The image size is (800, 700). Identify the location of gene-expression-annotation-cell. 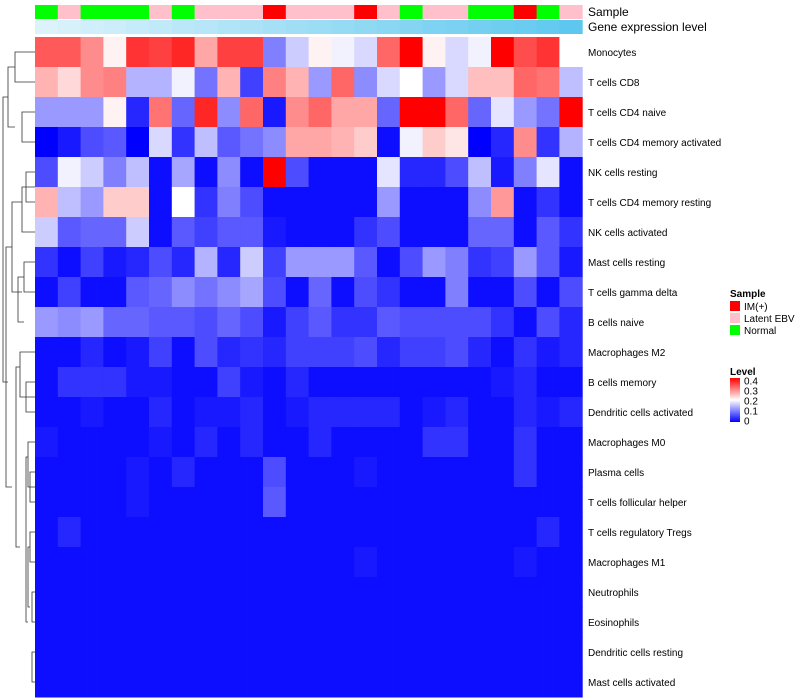
(343, 27).